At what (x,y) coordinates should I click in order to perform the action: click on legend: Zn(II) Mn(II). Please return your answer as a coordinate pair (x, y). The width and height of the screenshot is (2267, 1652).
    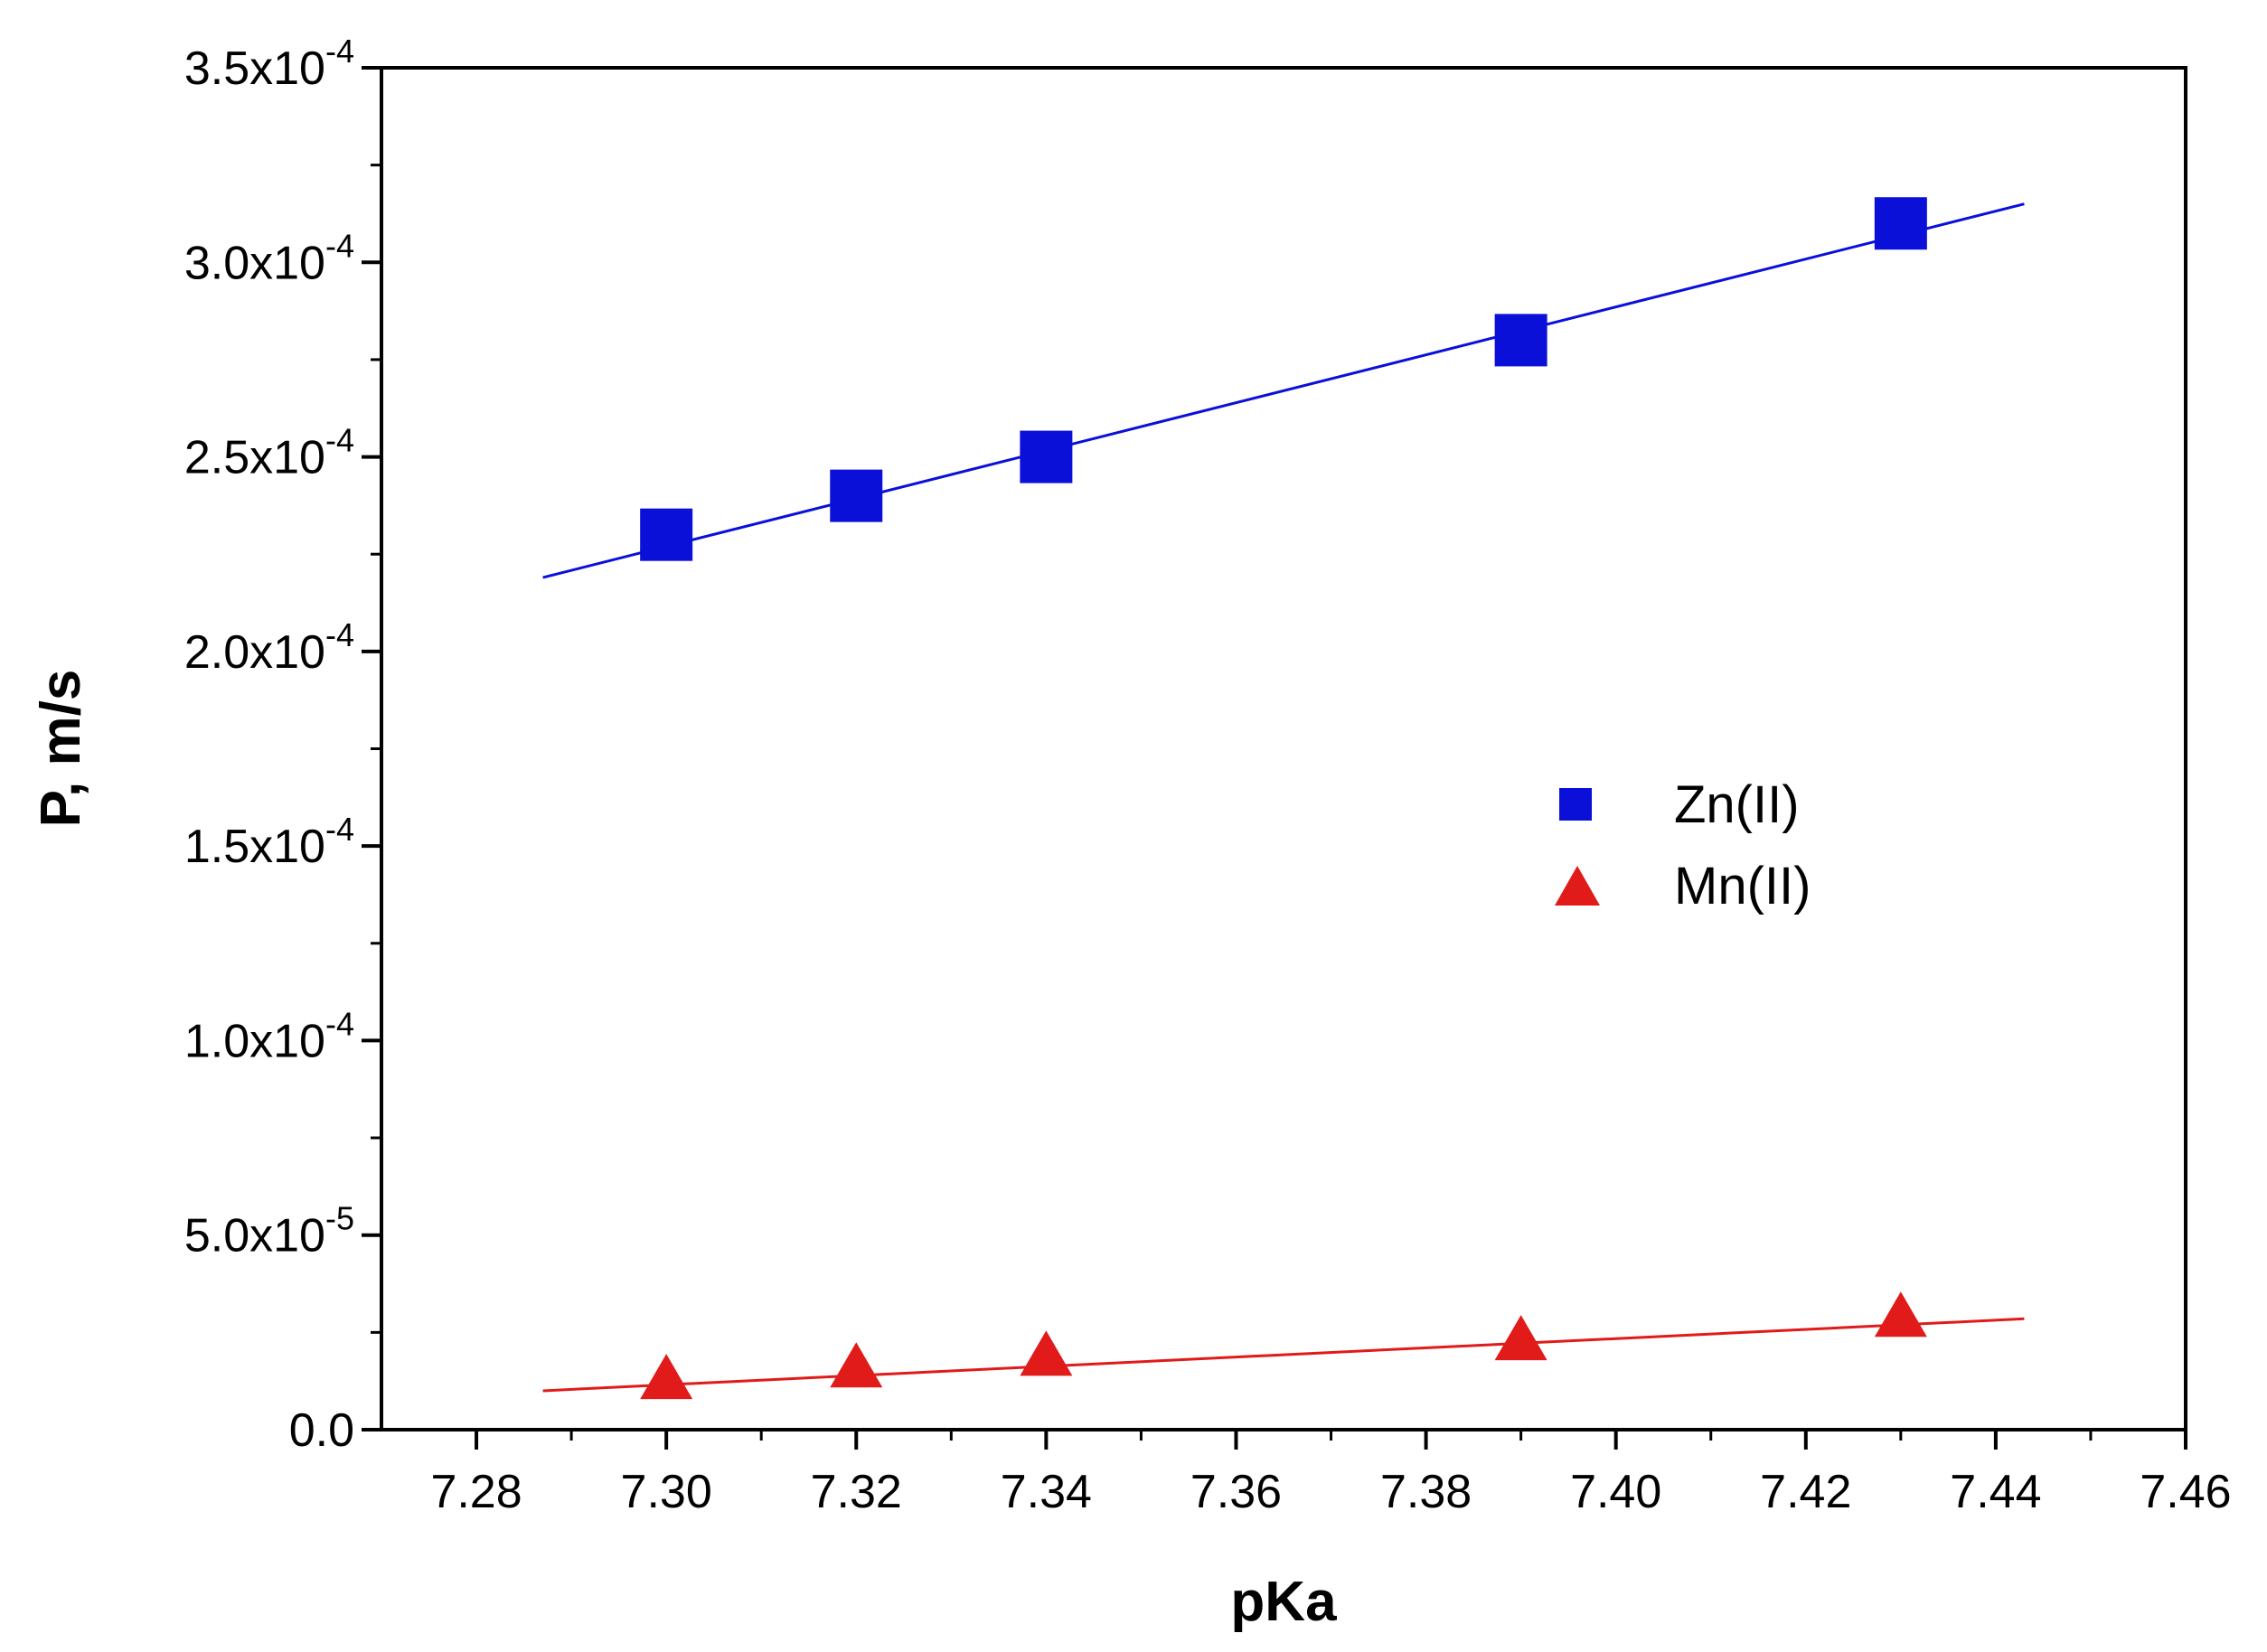
    Looking at the image, I should click on (1683, 845).